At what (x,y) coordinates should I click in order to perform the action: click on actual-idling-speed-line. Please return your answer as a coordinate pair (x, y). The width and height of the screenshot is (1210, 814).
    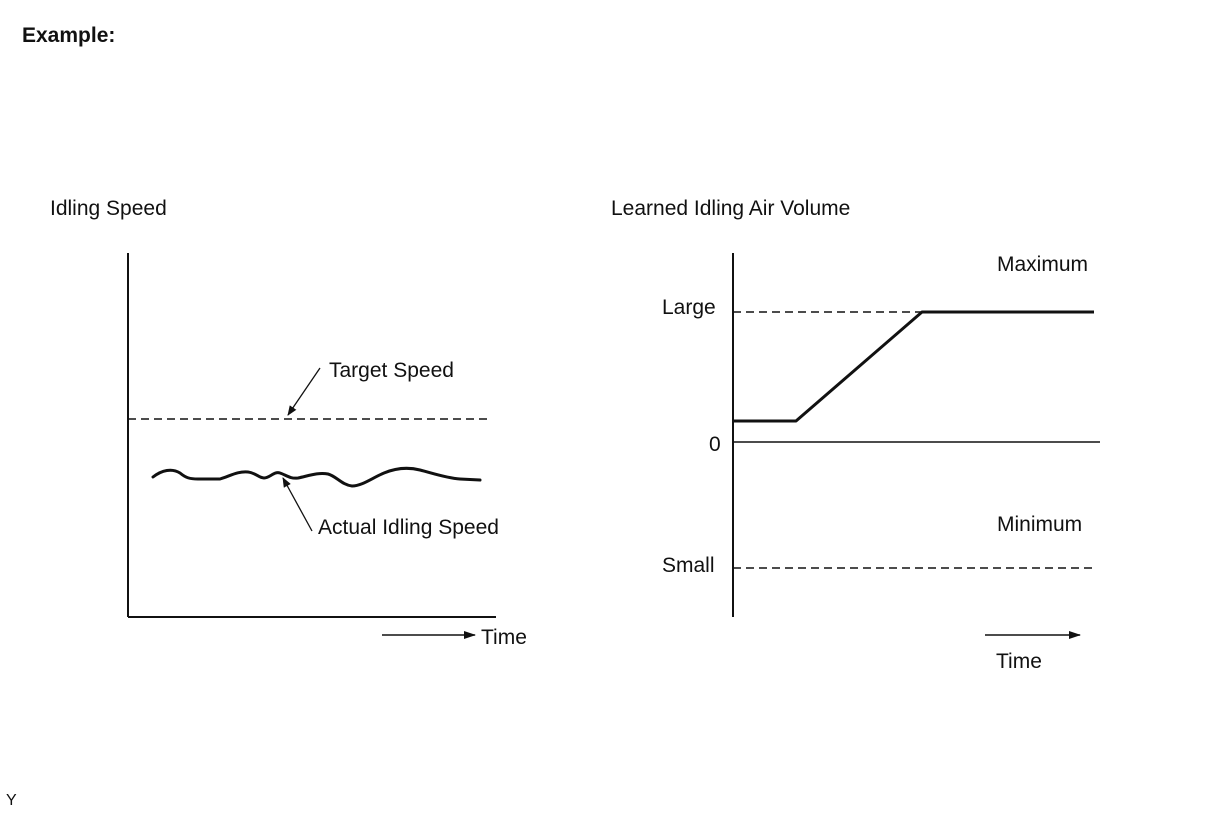
    Looking at the image, I should click on (316, 477).